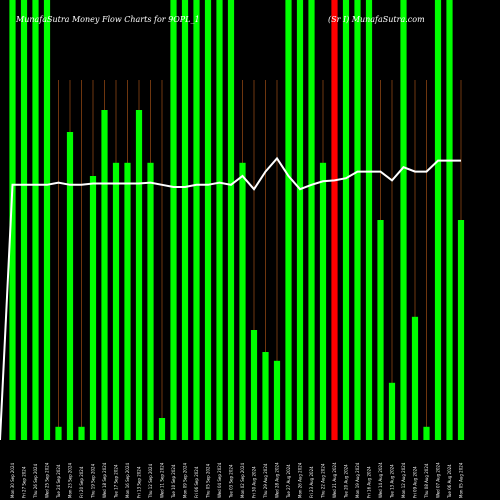 The height and width of the screenshot is (500, 500). Describe the element at coordinates (47, 480) in the screenshot. I see `x-tick-label: Wed 25 Sep 2024` at that location.